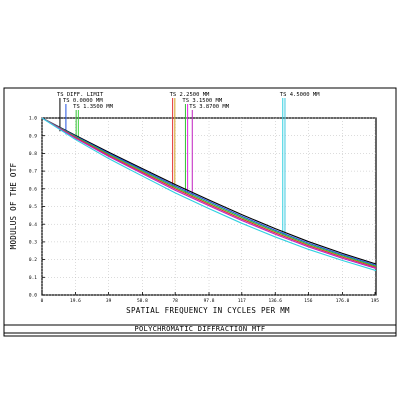  What do you see at coordinates (93, 107) in the screenshot?
I see `legend-label: TS 1.3500 MM` at bounding box center [93, 107].